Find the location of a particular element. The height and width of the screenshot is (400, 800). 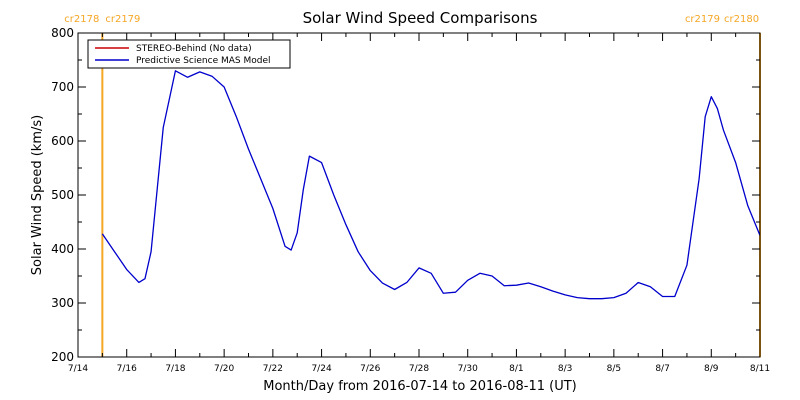

carrington-marker-right-label: cr2179 is located at coordinates (122, 19).